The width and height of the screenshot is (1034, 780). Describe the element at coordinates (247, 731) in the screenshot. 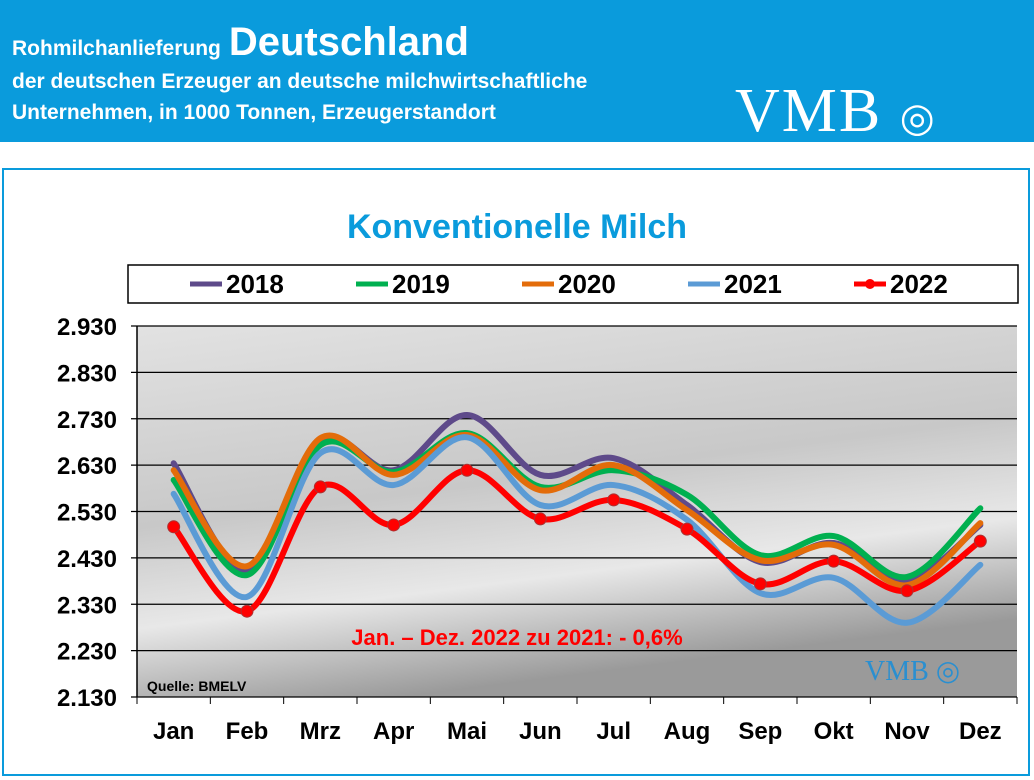

I see `x-tick-label: Feb` at that location.